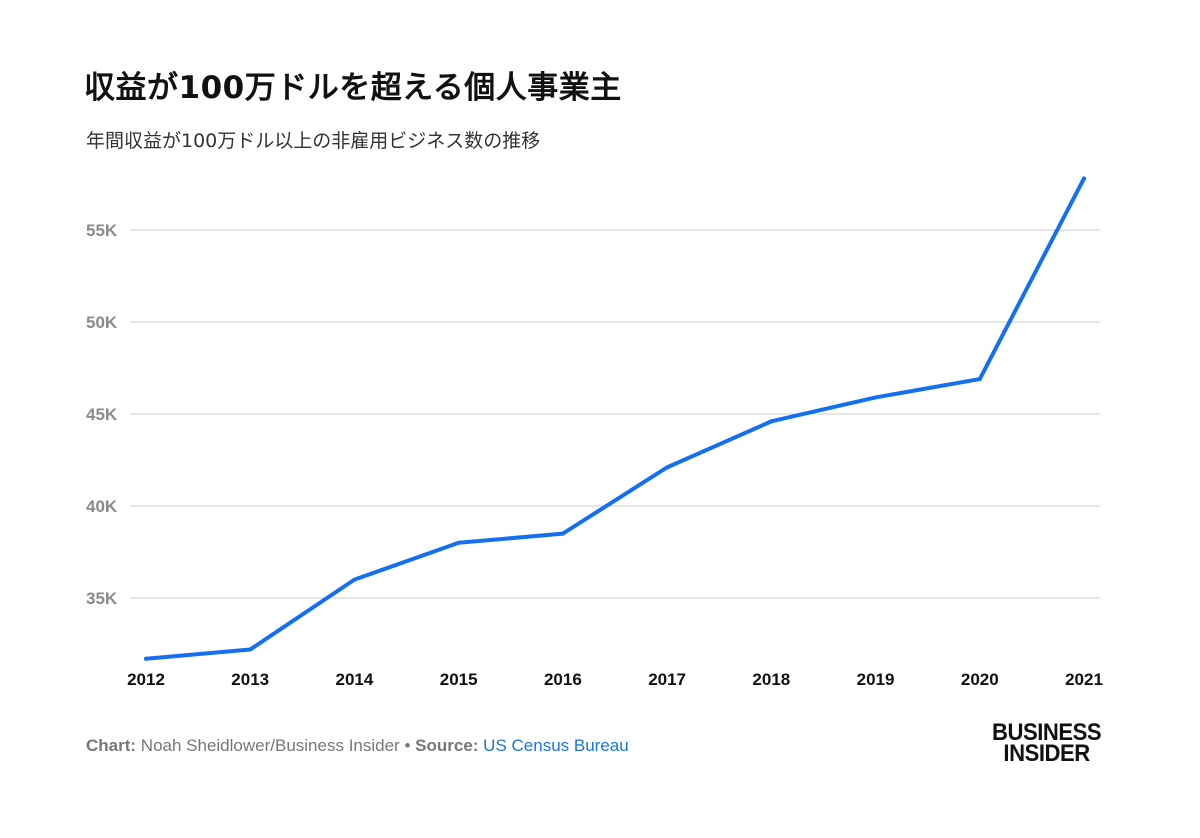 Image resolution: width=1200 pixels, height=838 pixels. Describe the element at coordinates (556, 745) in the screenshot. I see `source-link: US Census Bureau` at that location.